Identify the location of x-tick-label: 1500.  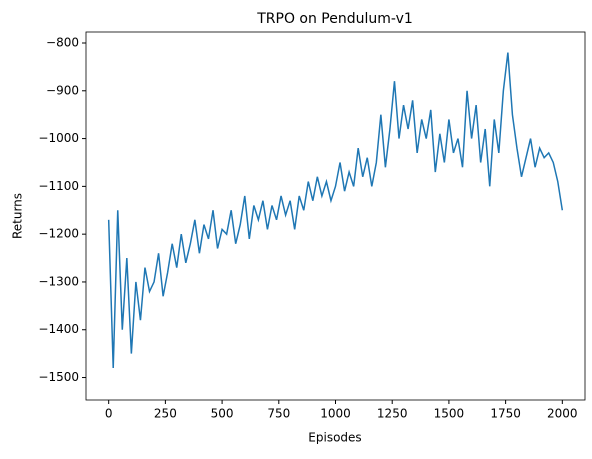
(449, 414).